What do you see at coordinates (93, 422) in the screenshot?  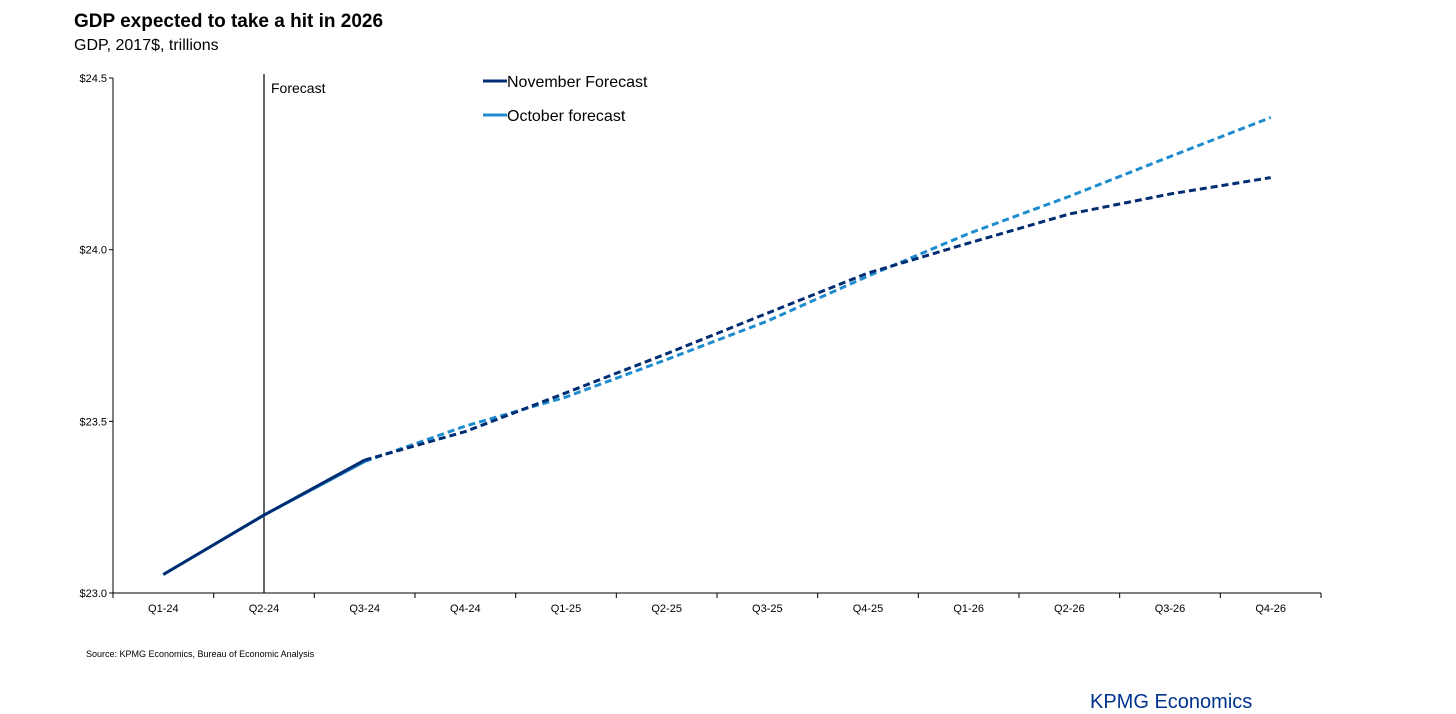 I see `y-tick-label: $23.5` at bounding box center [93, 422].